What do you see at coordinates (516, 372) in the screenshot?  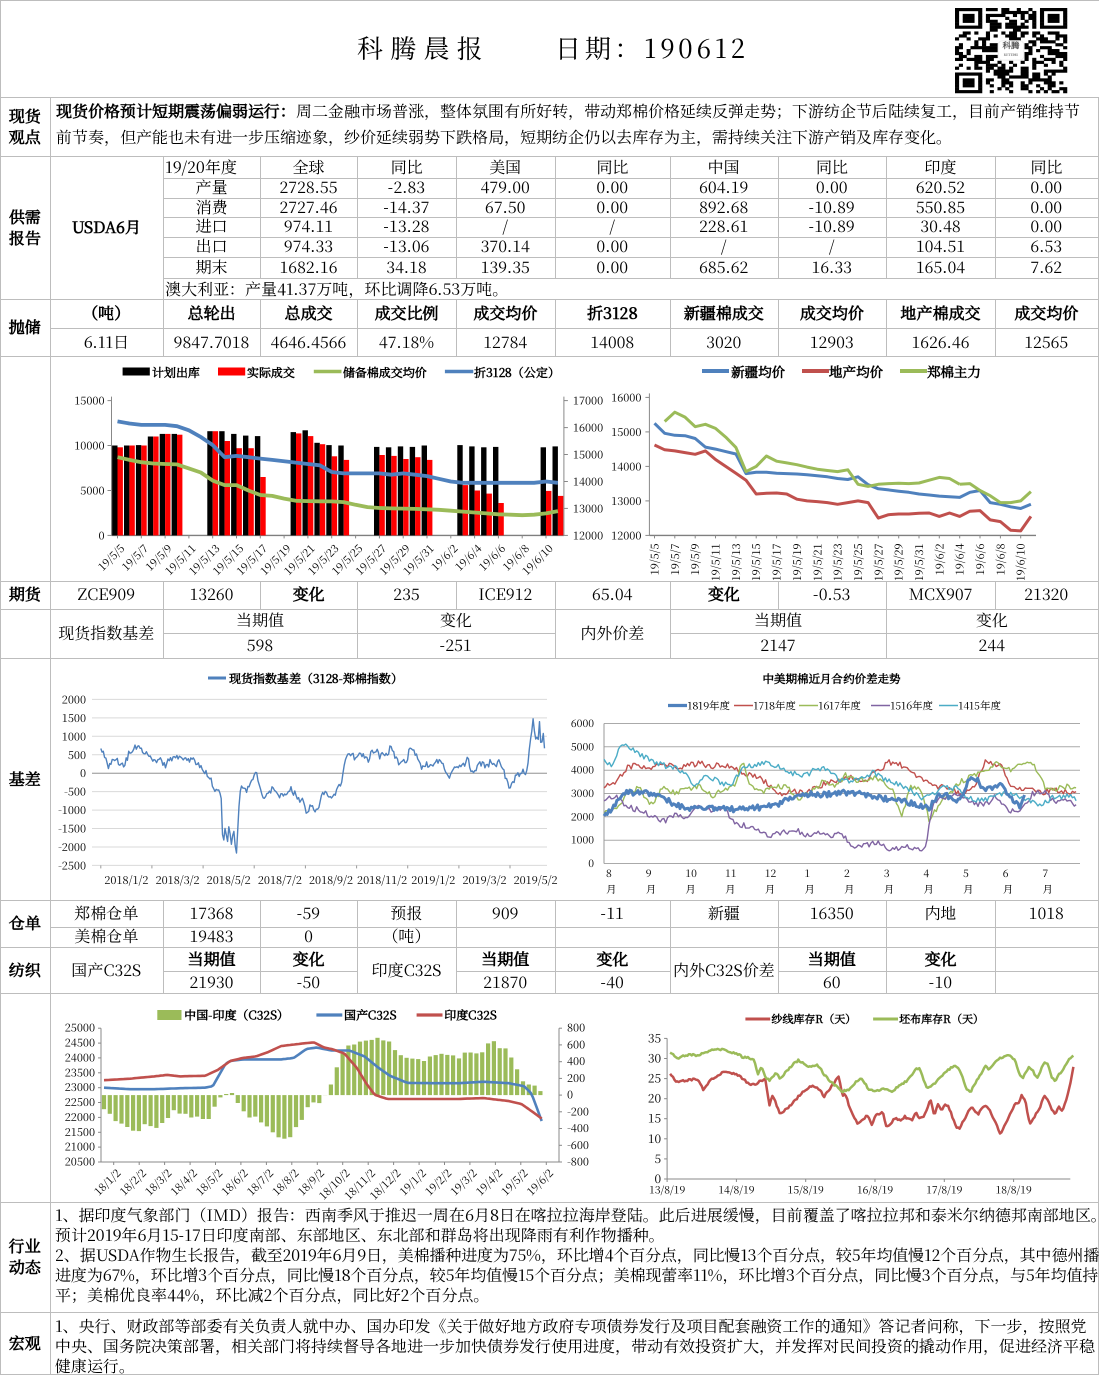 I see `svg-text: 折3128（公定）` at bounding box center [516, 372].